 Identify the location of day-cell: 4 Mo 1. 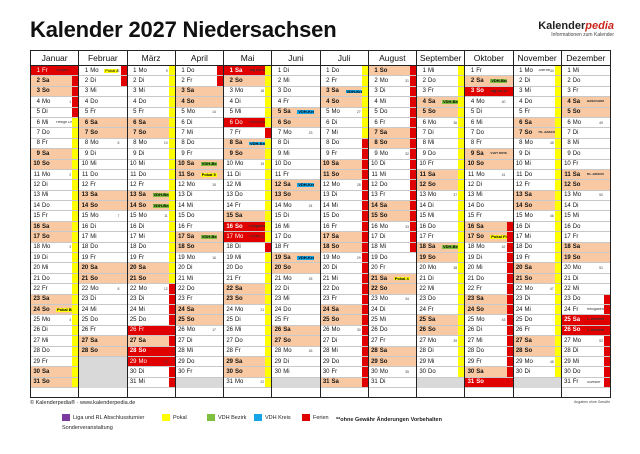
(55, 102).